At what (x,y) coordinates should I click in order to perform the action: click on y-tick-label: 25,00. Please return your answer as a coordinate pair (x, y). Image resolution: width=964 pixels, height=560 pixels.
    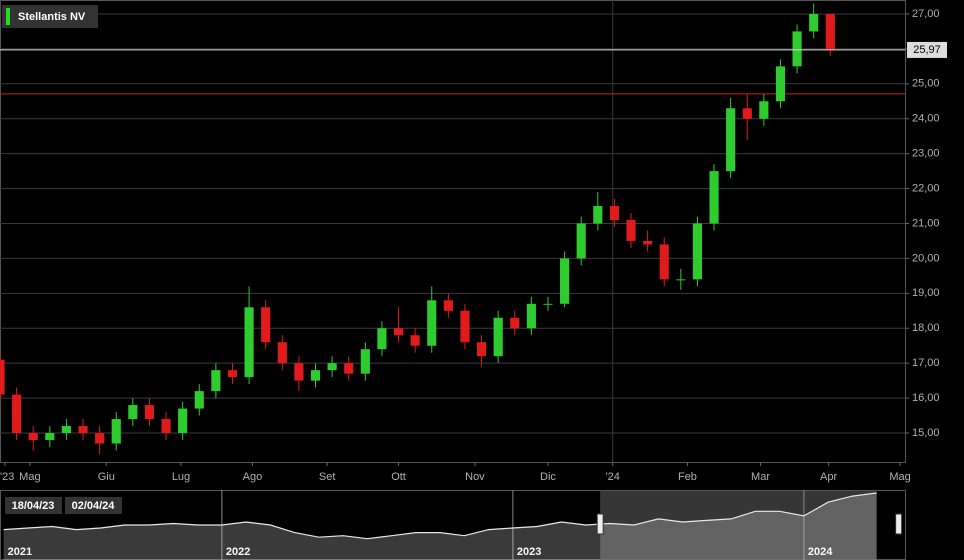
    Looking at the image, I should click on (926, 84).